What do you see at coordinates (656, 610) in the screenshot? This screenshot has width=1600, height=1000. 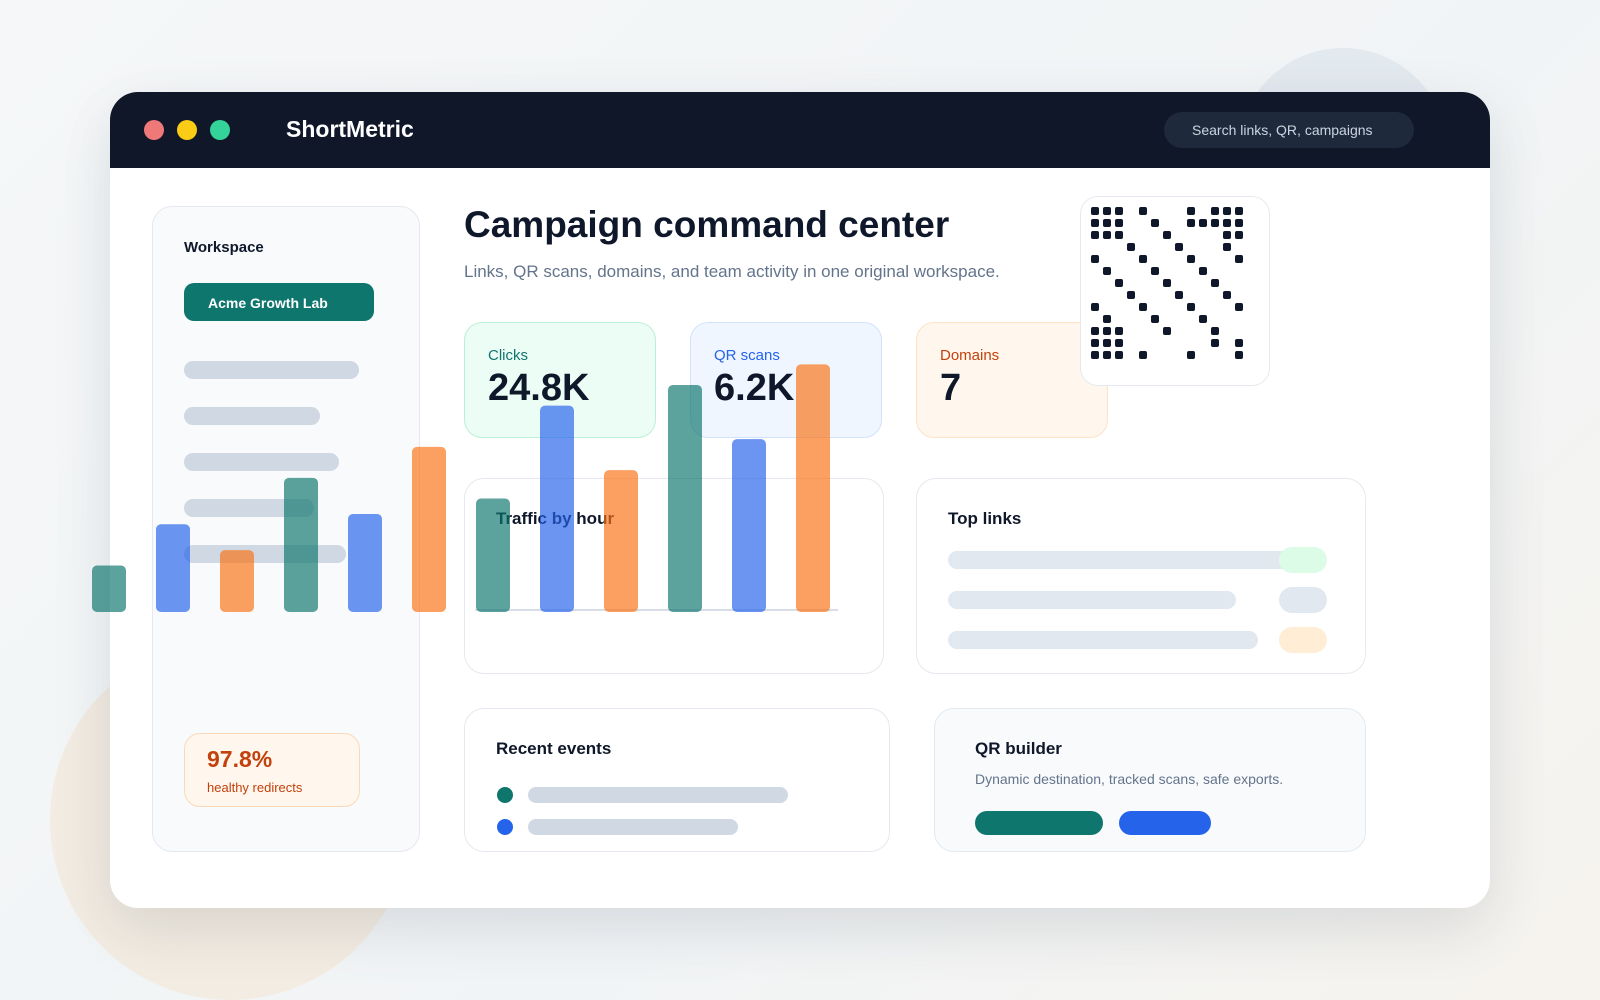 I see `chart-baseline` at bounding box center [656, 610].